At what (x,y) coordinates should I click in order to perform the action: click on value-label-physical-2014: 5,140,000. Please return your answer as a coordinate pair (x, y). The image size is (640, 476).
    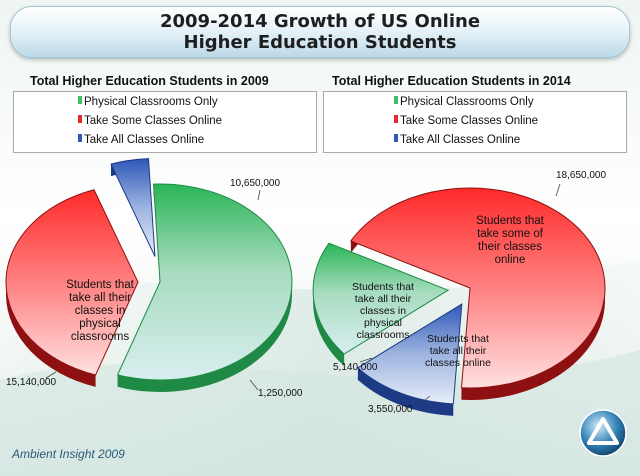
    Looking at the image, I should click on (355, 367).